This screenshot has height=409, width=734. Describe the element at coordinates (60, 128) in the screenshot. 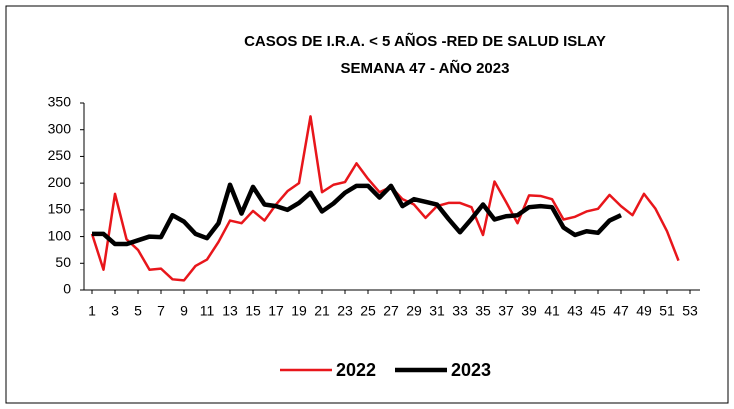

I see `y-tick-label: 300` at that location.